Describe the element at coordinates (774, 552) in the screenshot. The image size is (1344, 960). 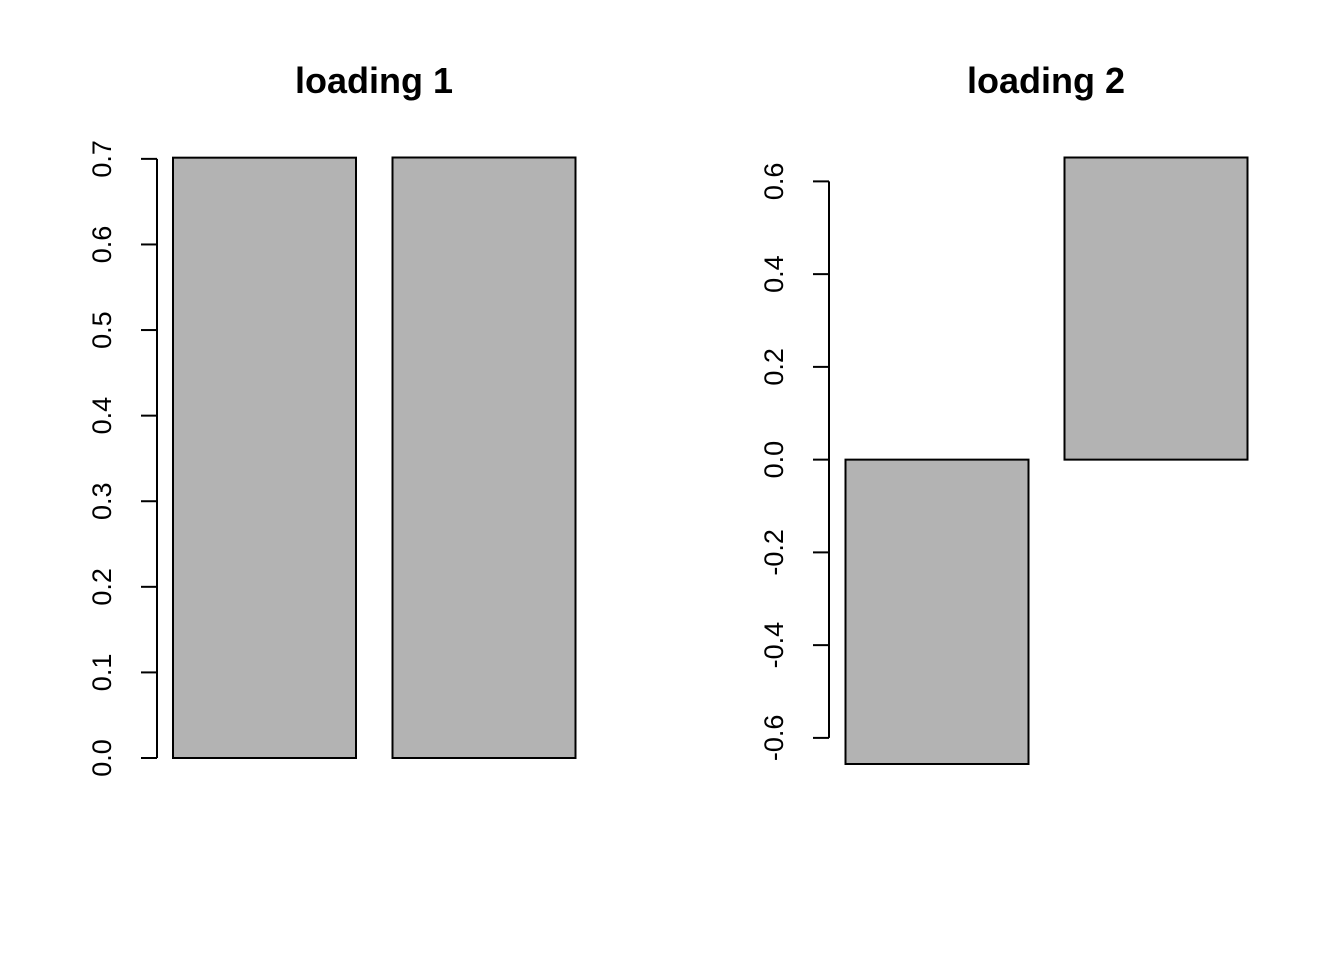
I see `y-tick-label: -0.2` at that location.